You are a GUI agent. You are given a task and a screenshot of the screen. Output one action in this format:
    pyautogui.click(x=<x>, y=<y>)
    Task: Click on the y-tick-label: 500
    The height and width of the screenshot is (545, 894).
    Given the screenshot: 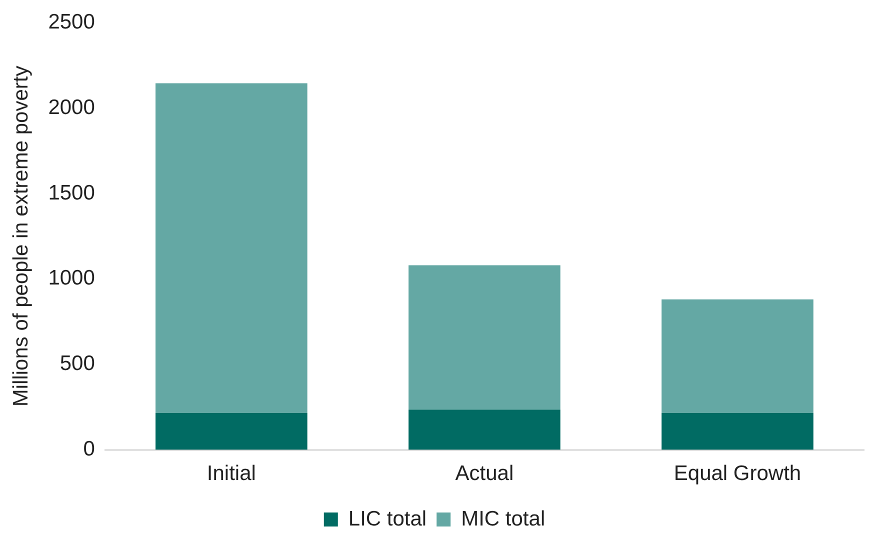 What is the action you would take?
    pyautogui.click(x=77, y=364)
    